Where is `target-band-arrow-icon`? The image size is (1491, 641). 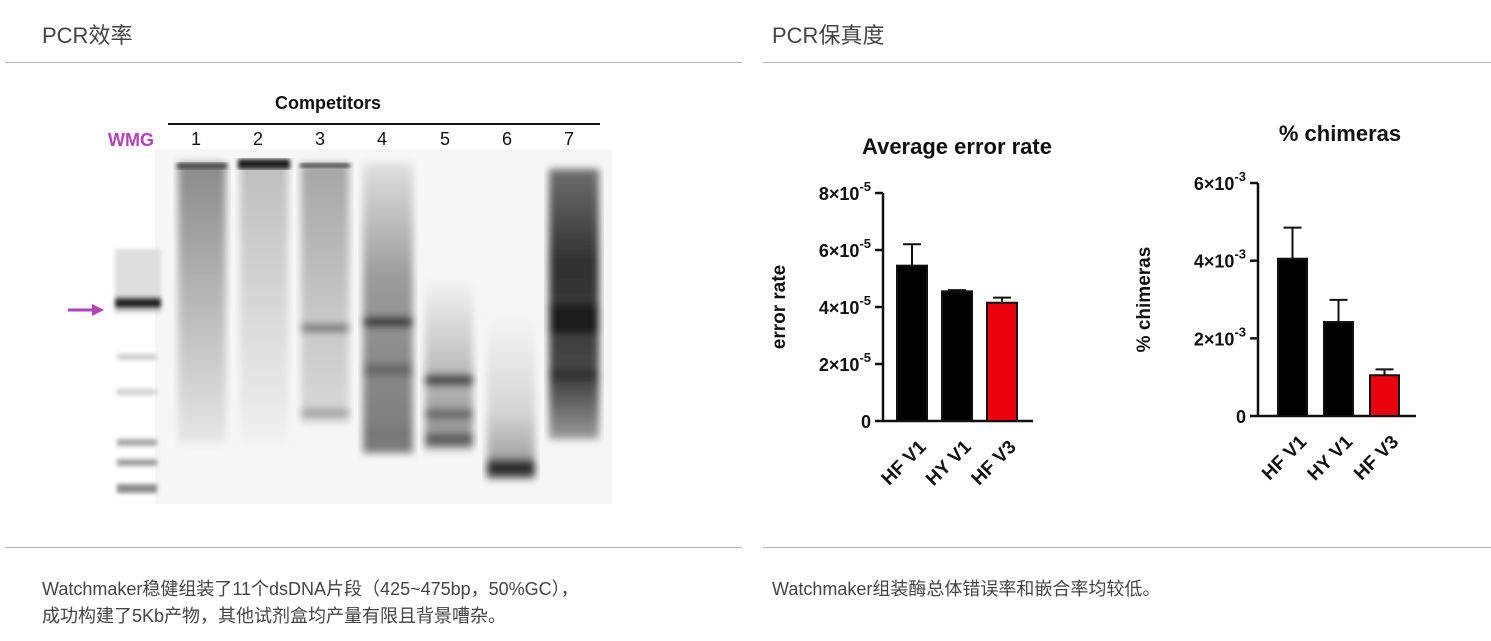 target-band-arrow-icon is located at coordinates (86, 310).